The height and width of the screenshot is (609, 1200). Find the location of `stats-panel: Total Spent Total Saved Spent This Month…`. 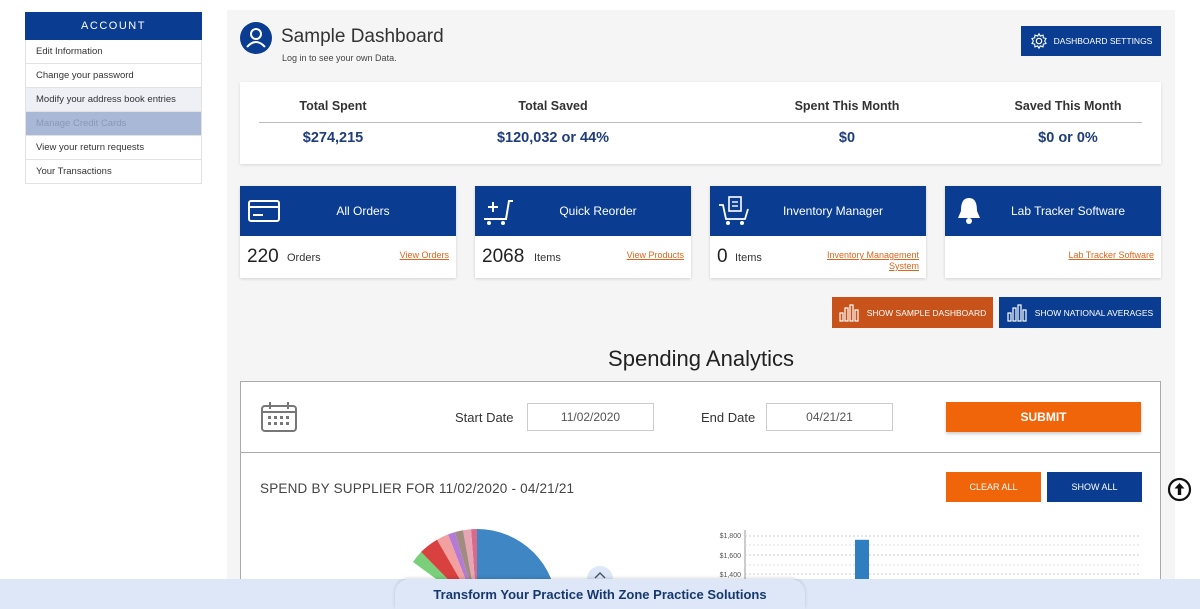

stats-panel: Total Spent Total Saved Spent This Month… is located at coordinates (700, 123).